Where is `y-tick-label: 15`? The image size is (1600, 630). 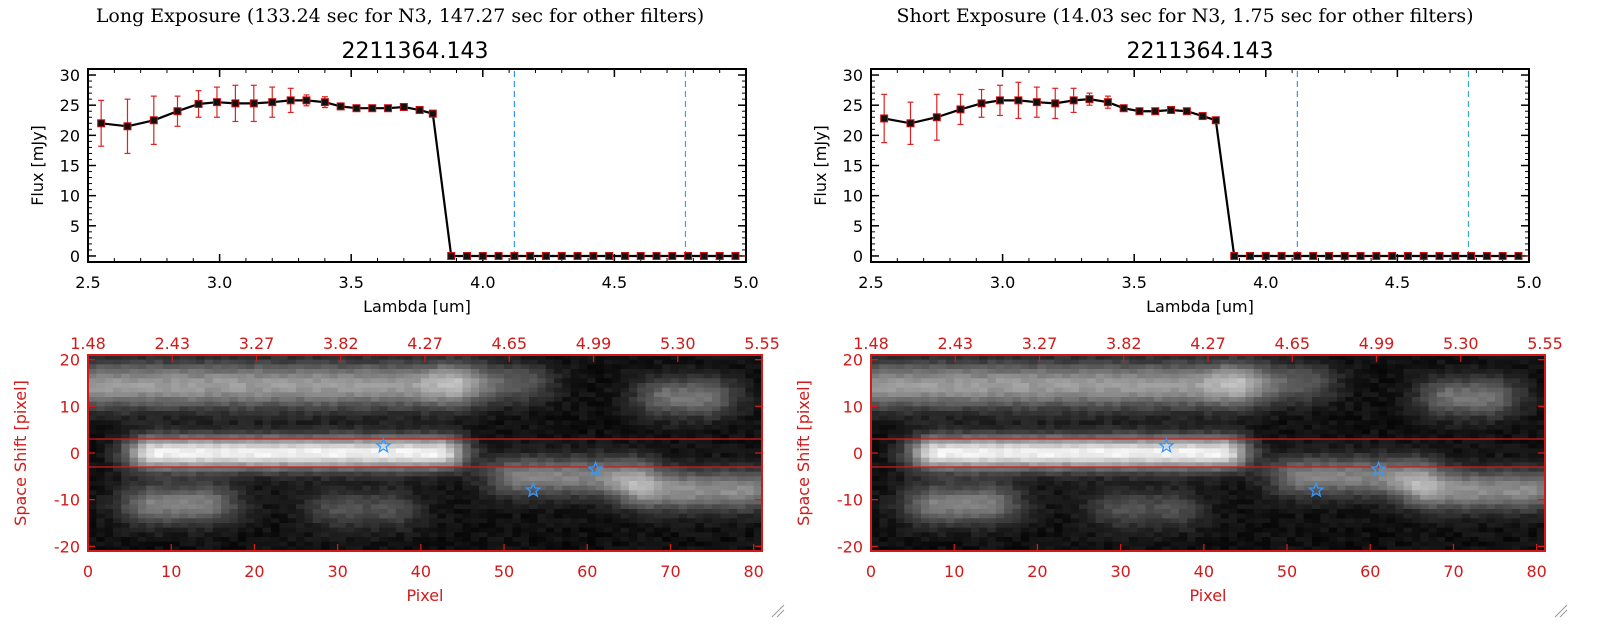 y-tick-label: 15 is located at coordinates (70, 166).